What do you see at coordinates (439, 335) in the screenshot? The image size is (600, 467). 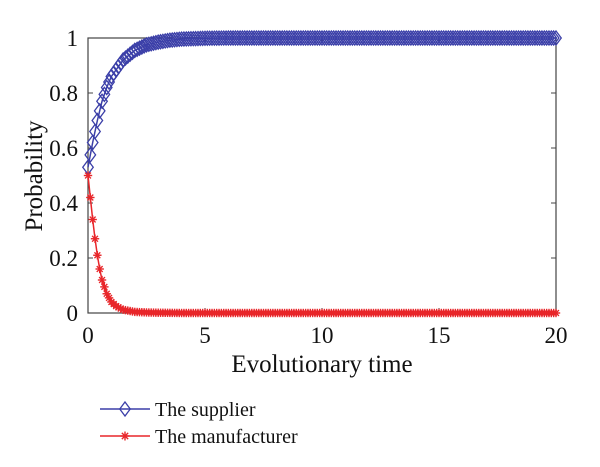 I see `x-tick-label: 15` at bounding box center [439, 335].